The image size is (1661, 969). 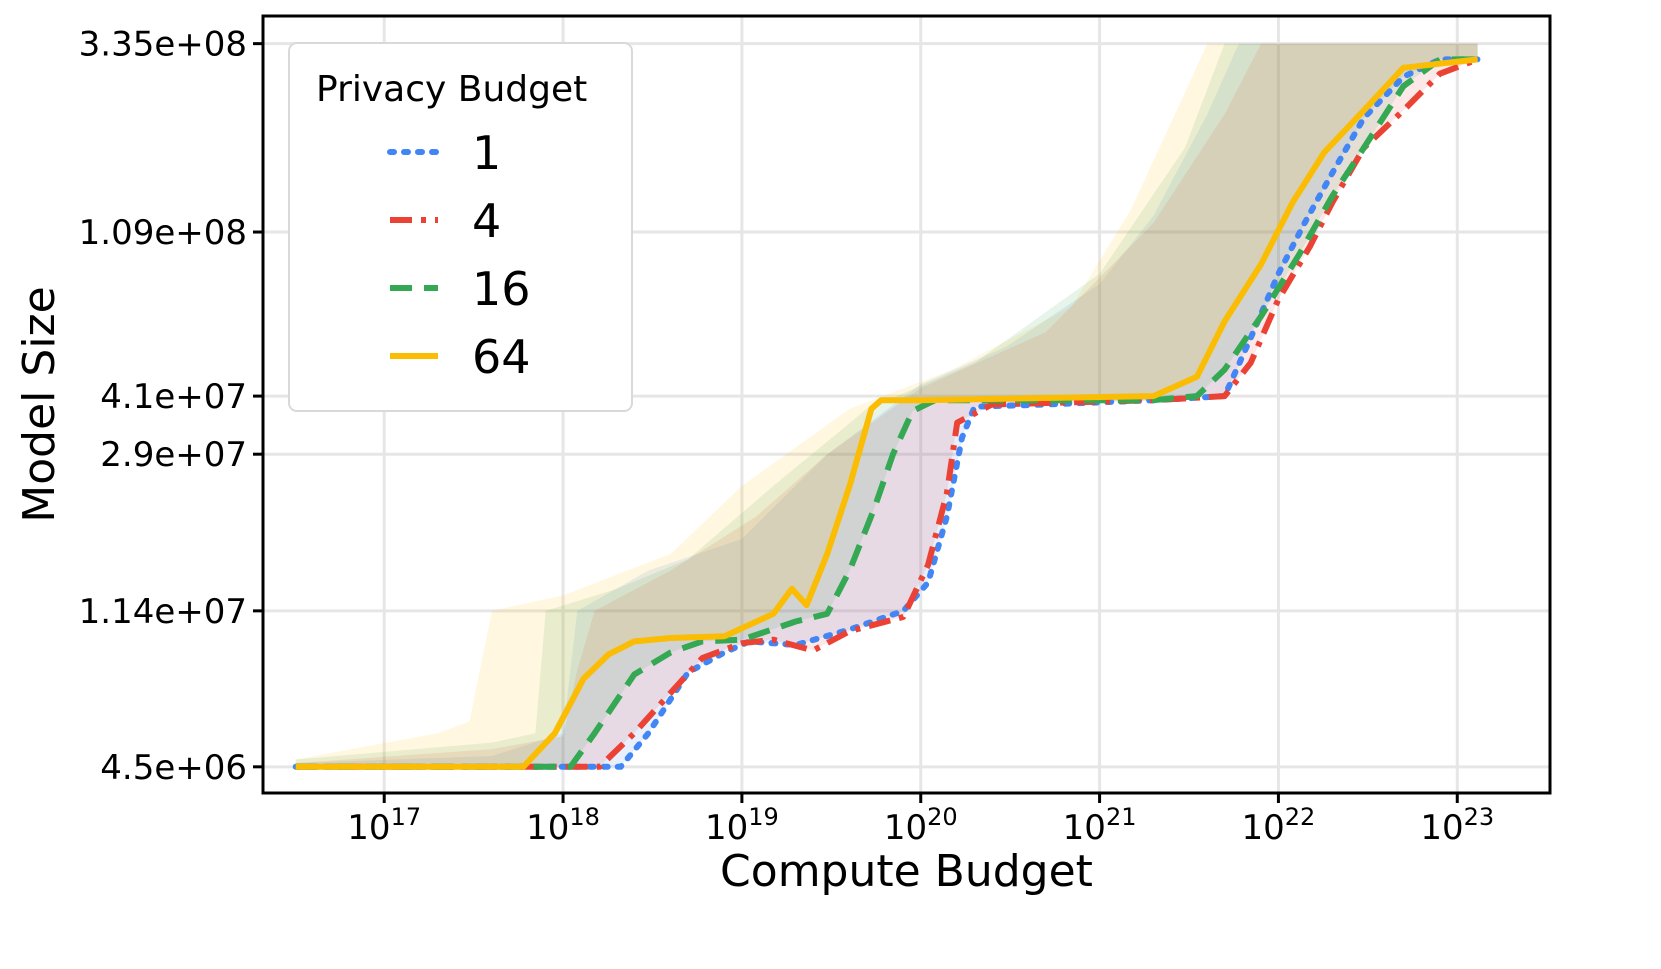 I want to click on y-tick-label: 4.1e+07, so click(x=173, y=397).